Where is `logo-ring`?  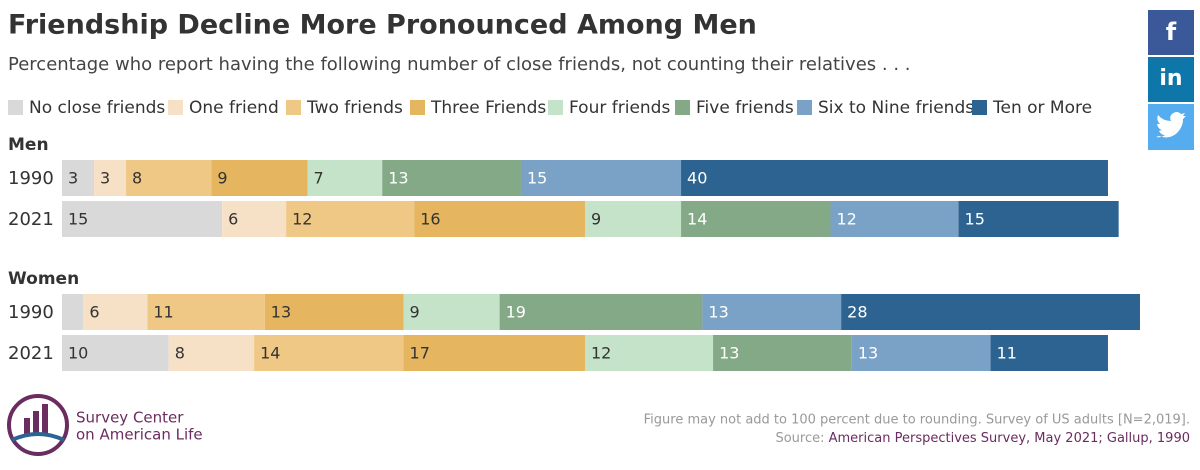
logo-ring is located at coordinates (38, 425).